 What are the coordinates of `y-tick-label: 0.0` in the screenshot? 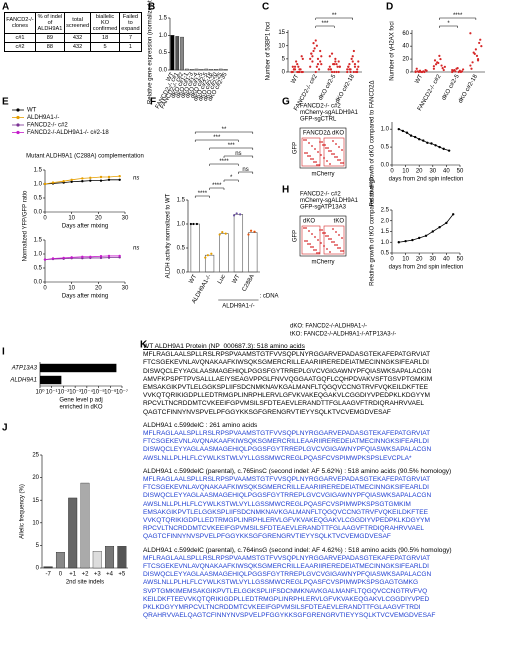 It's located at (38, 283).